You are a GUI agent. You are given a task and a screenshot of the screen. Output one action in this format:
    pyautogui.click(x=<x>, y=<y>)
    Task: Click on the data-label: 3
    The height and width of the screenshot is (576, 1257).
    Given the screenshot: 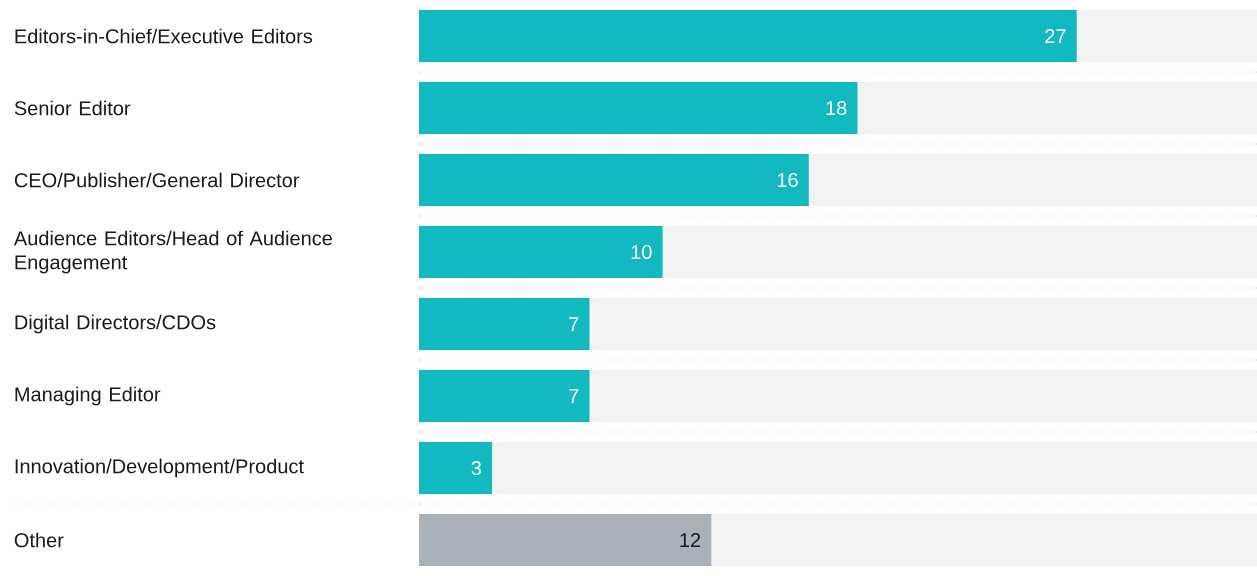 What is the action you would take?
    pyautogui.click(x=476, y=468)
    